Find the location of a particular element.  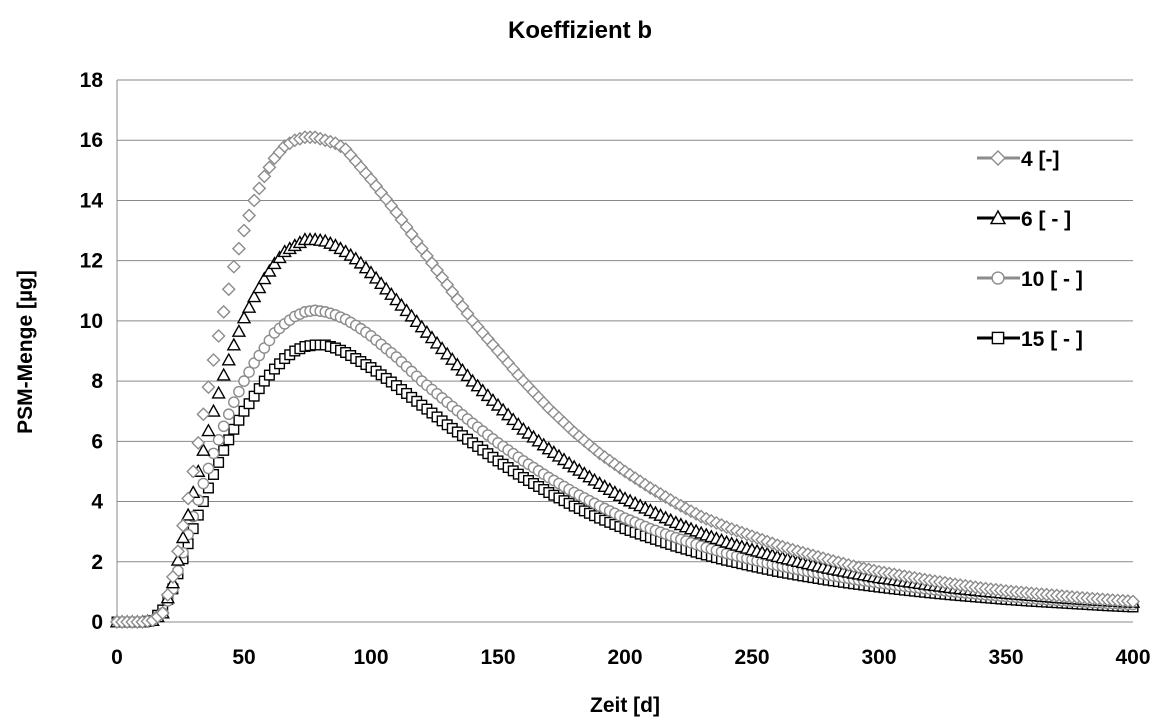

legend: 4 [-] 6 [ - ] 10 [ - ] 15 [ - ] is located at coordinates (1030, 249).